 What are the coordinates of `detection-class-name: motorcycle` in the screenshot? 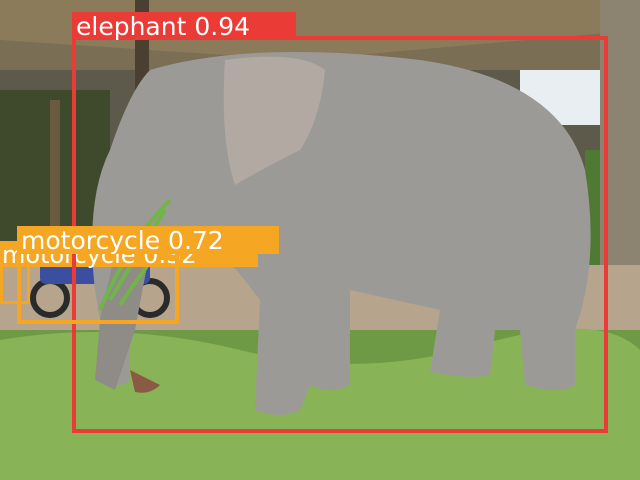 It's located at (91, 240).